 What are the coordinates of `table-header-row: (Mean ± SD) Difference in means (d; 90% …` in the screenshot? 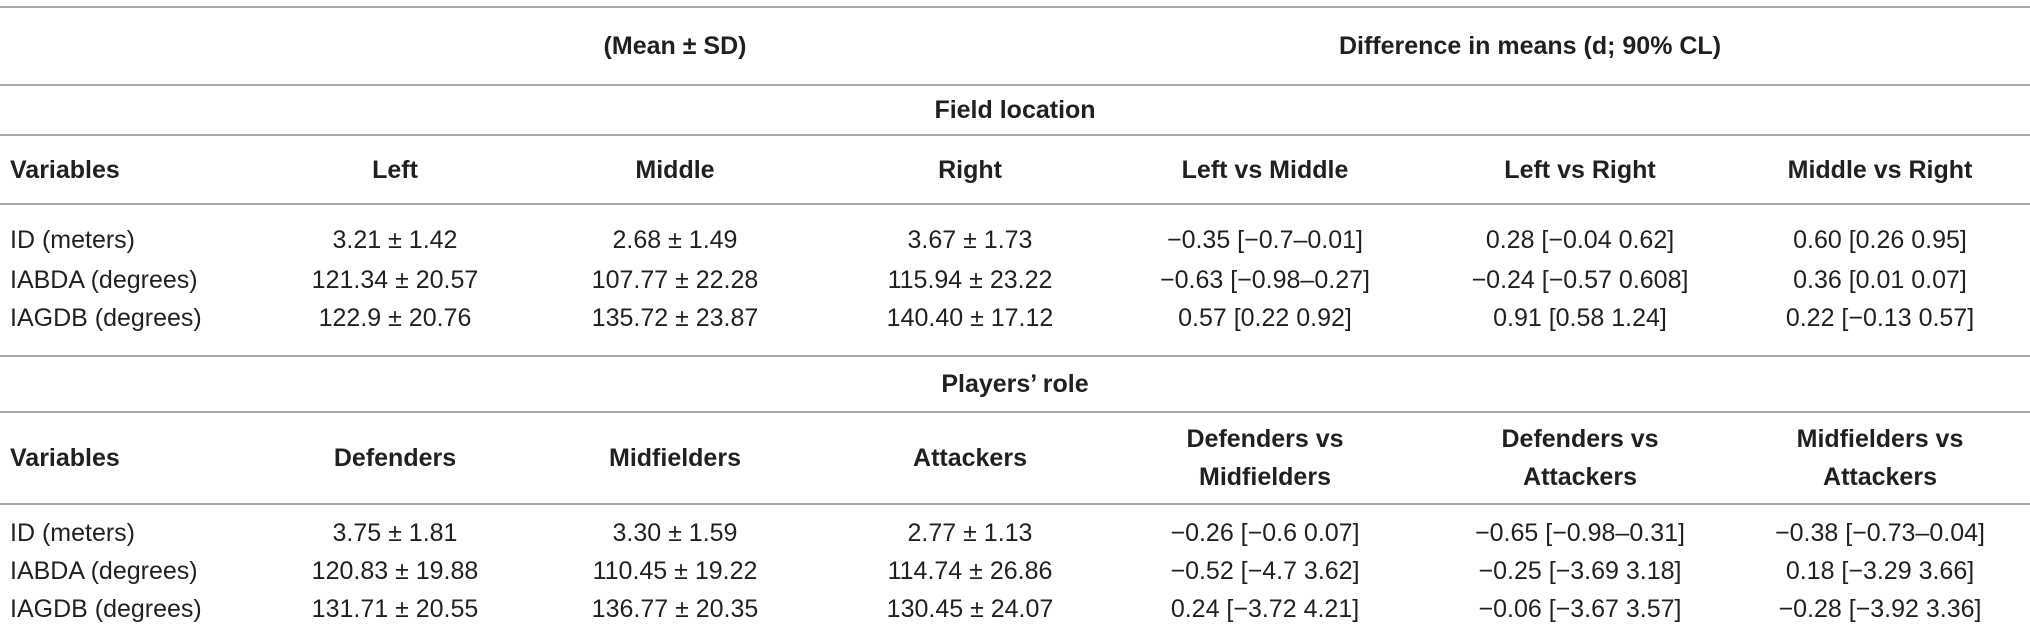 It's located at (1015, 46).